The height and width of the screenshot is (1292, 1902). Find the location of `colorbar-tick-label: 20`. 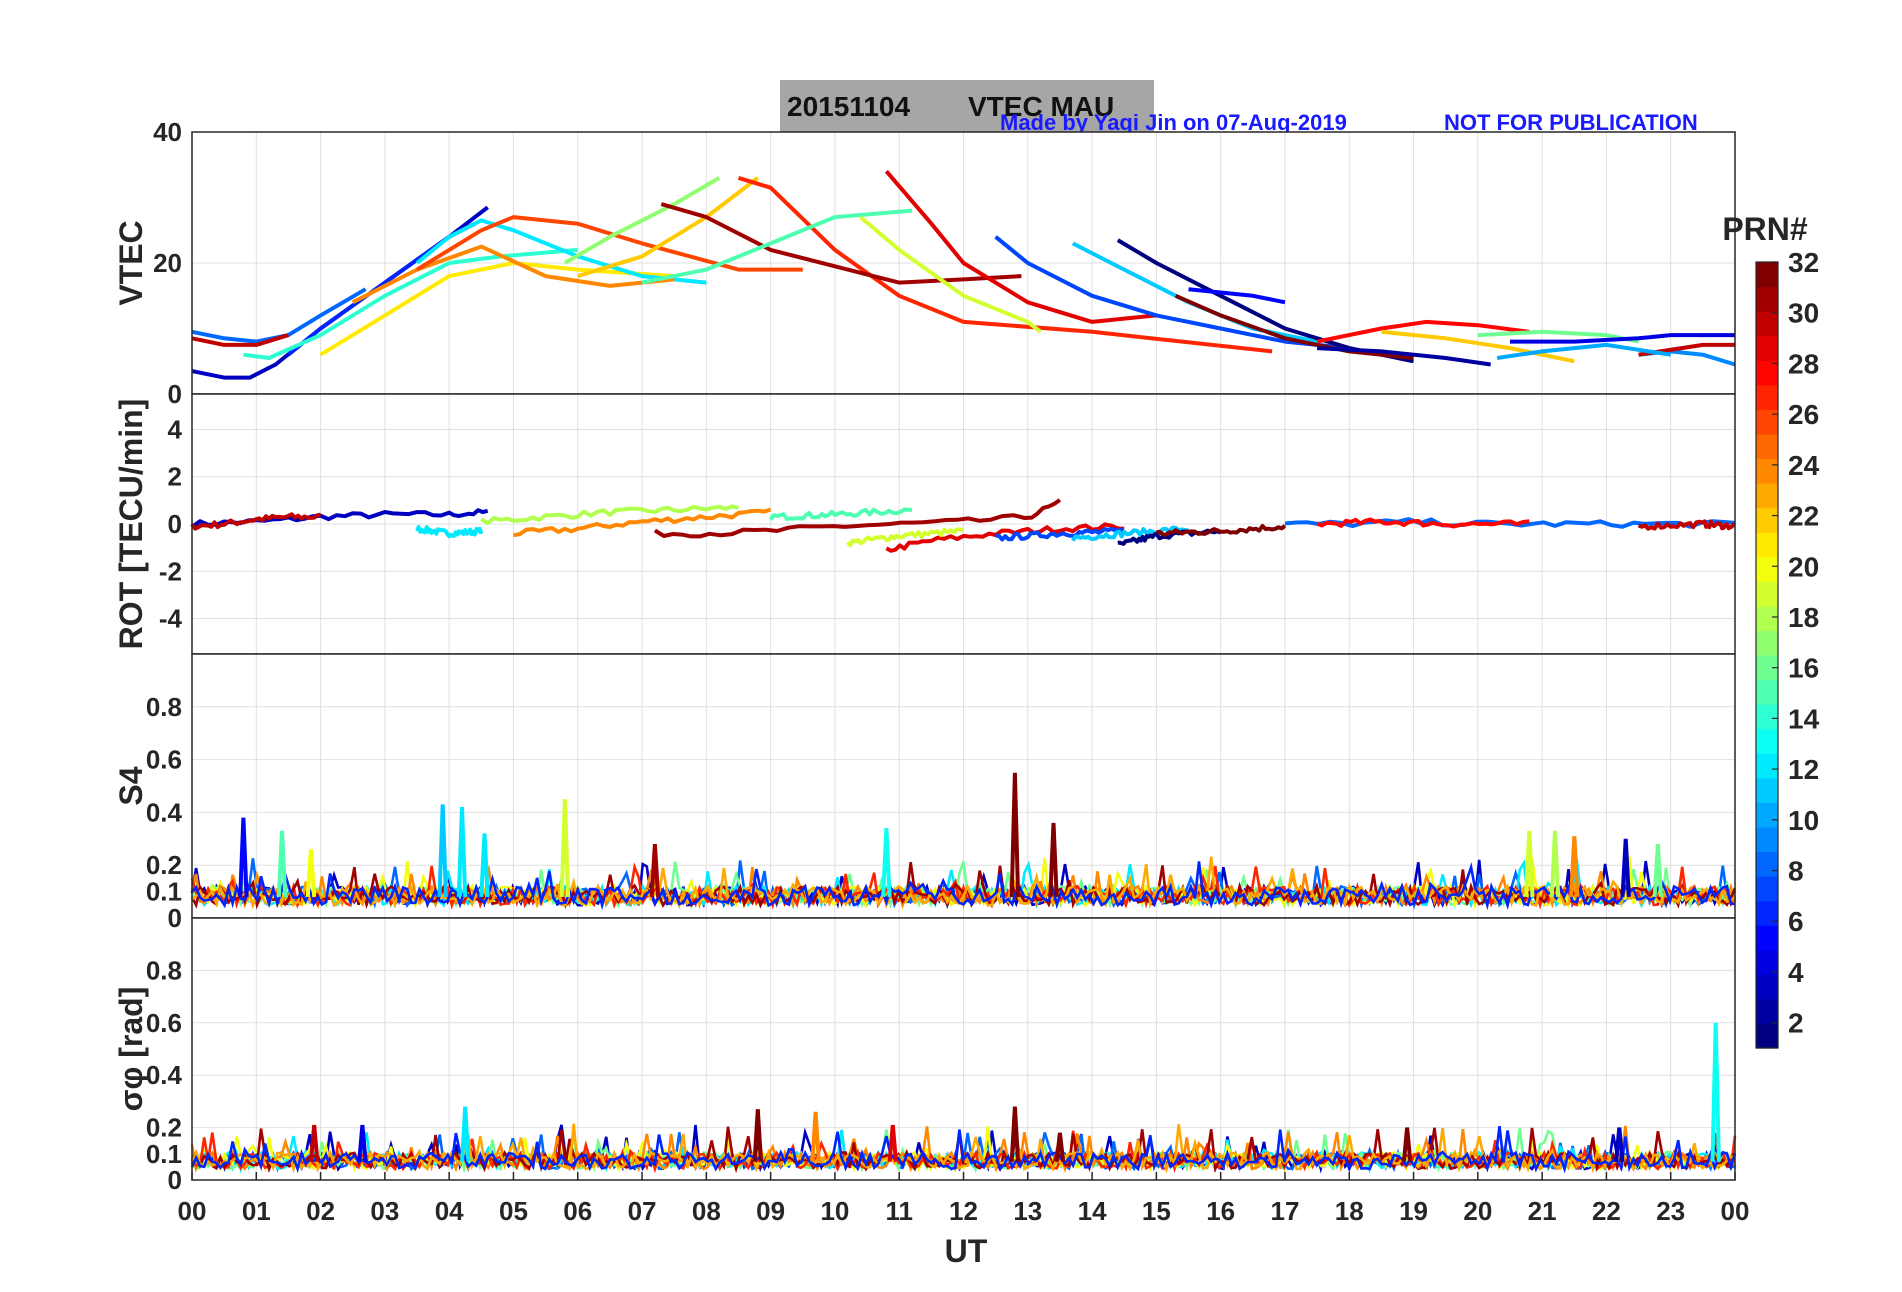

colorbar-tick-label: 20 is located at coordinates (1803, 566).